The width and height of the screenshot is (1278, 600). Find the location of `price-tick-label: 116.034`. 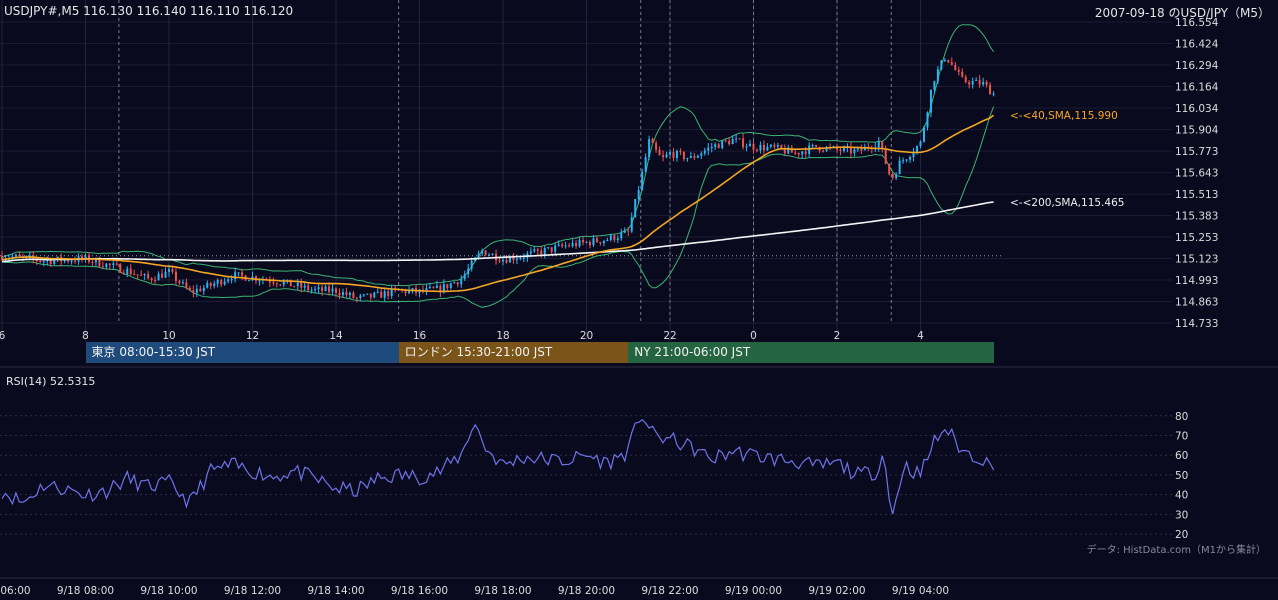

price-tick-label: 116.034 is located at coordinates (1197, 109).